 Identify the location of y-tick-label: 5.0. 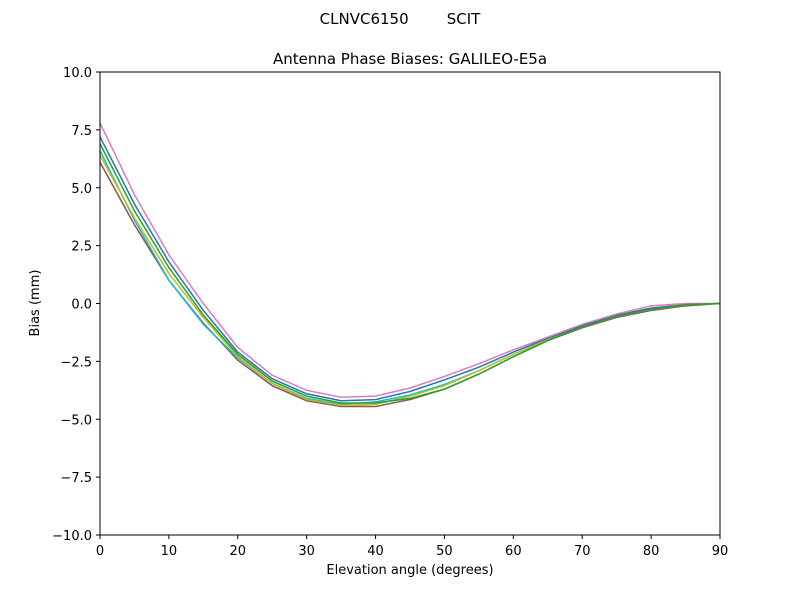
(81, 189).